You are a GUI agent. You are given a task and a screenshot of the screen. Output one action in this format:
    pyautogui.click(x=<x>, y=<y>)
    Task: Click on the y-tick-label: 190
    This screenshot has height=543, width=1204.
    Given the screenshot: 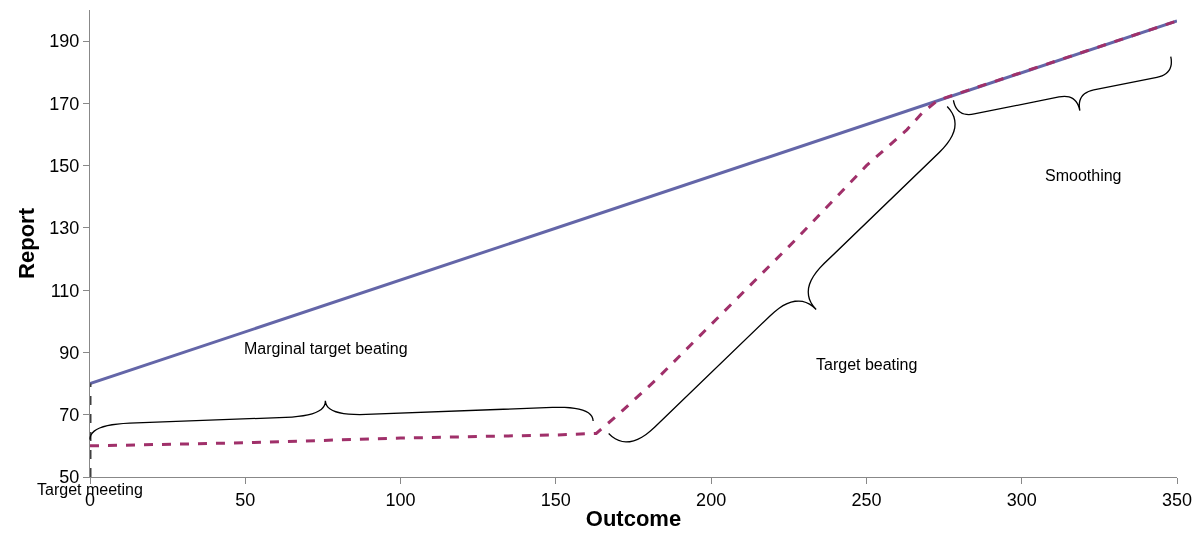 What is the action you would take?
    pyautogui.click(x=64, y=41)
    